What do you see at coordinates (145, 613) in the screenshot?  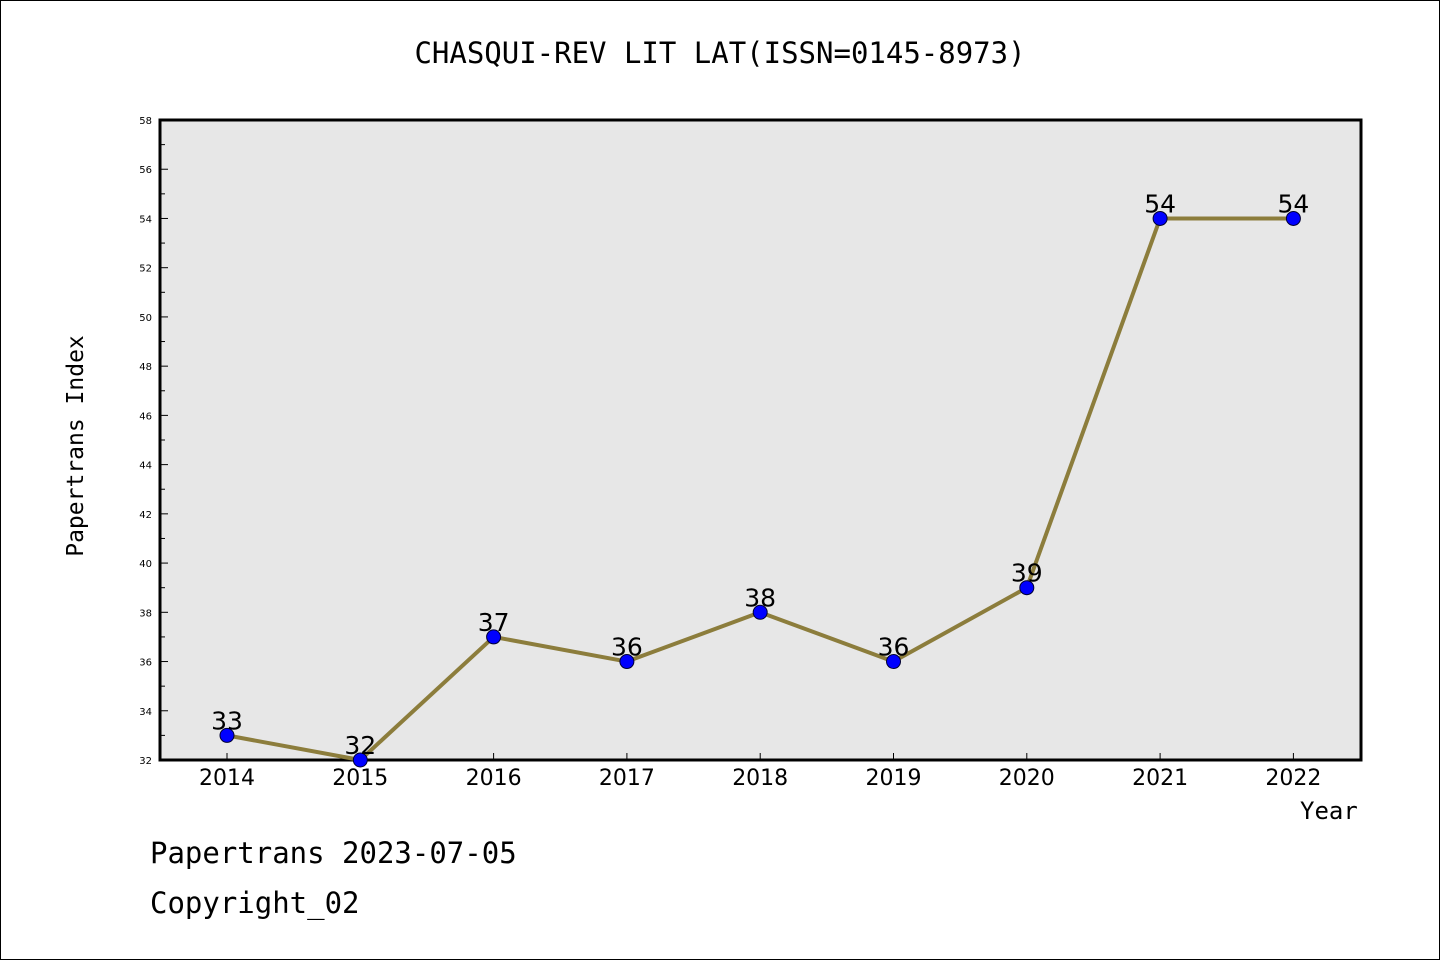 I see `y-tick-label: 38` at bounding box center [145, 613].